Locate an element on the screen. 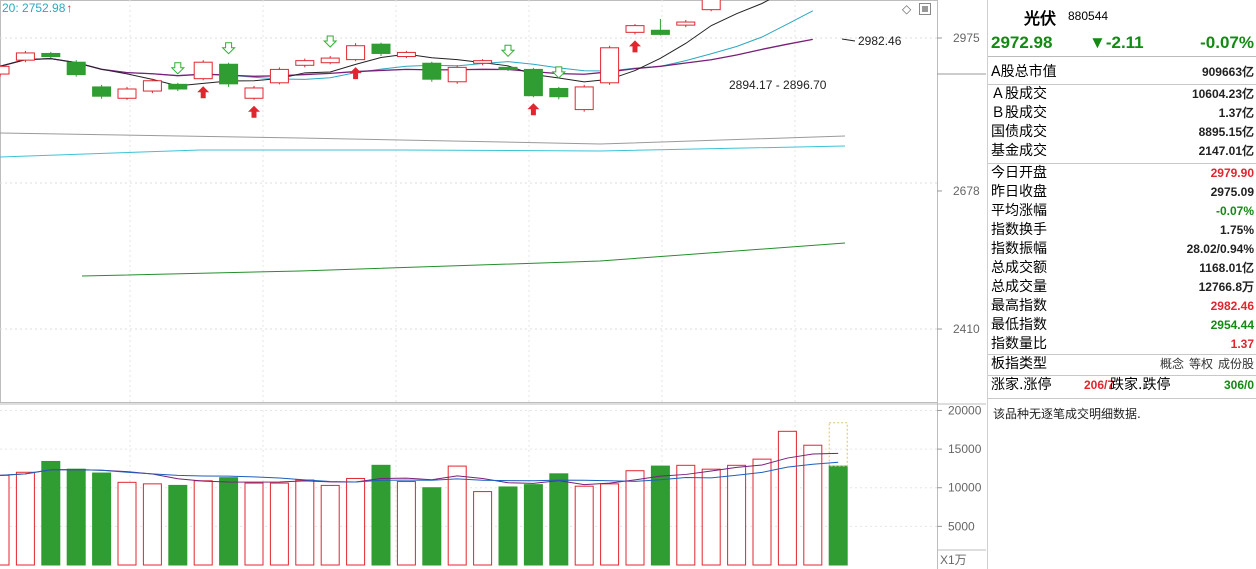 The image size is (1256, 569). volume-tick-label: 20000 is located at coordinates (965, 410).